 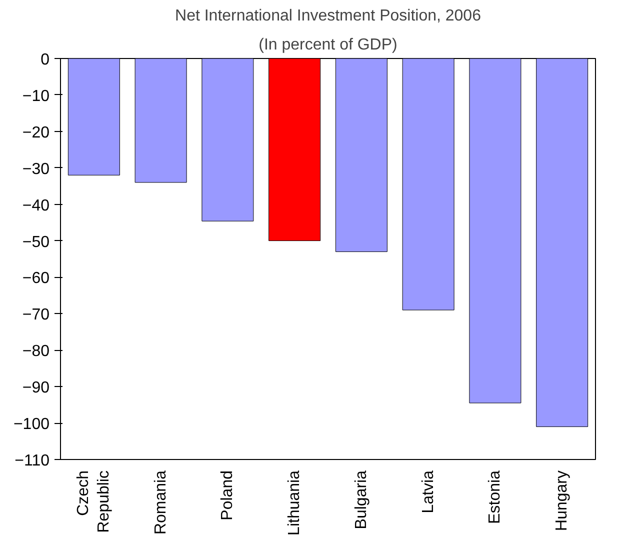 What do you see at coordinates (36, 242) in the screenshot?
I see `y-tick-label: −50` at bounding box center [36, 242].